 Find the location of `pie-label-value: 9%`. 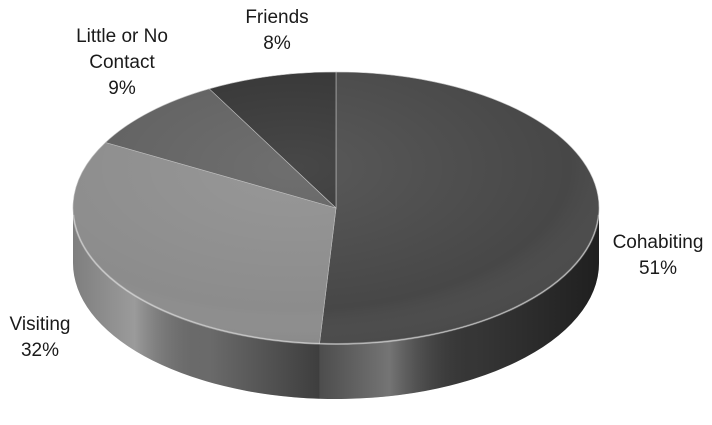

pie-label-value: 9% is located at coordinates (122, 88).